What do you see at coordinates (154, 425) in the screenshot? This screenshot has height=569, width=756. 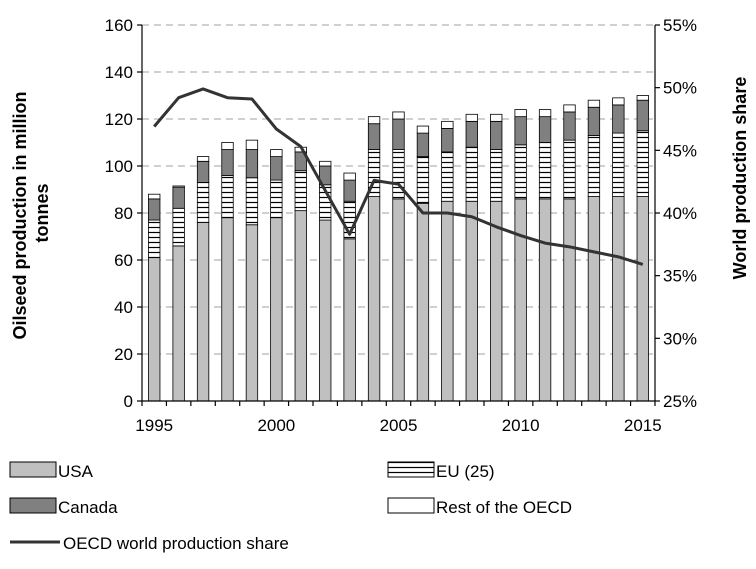 I see `x-tick-label: 1995` at bounding box center [154, 425].